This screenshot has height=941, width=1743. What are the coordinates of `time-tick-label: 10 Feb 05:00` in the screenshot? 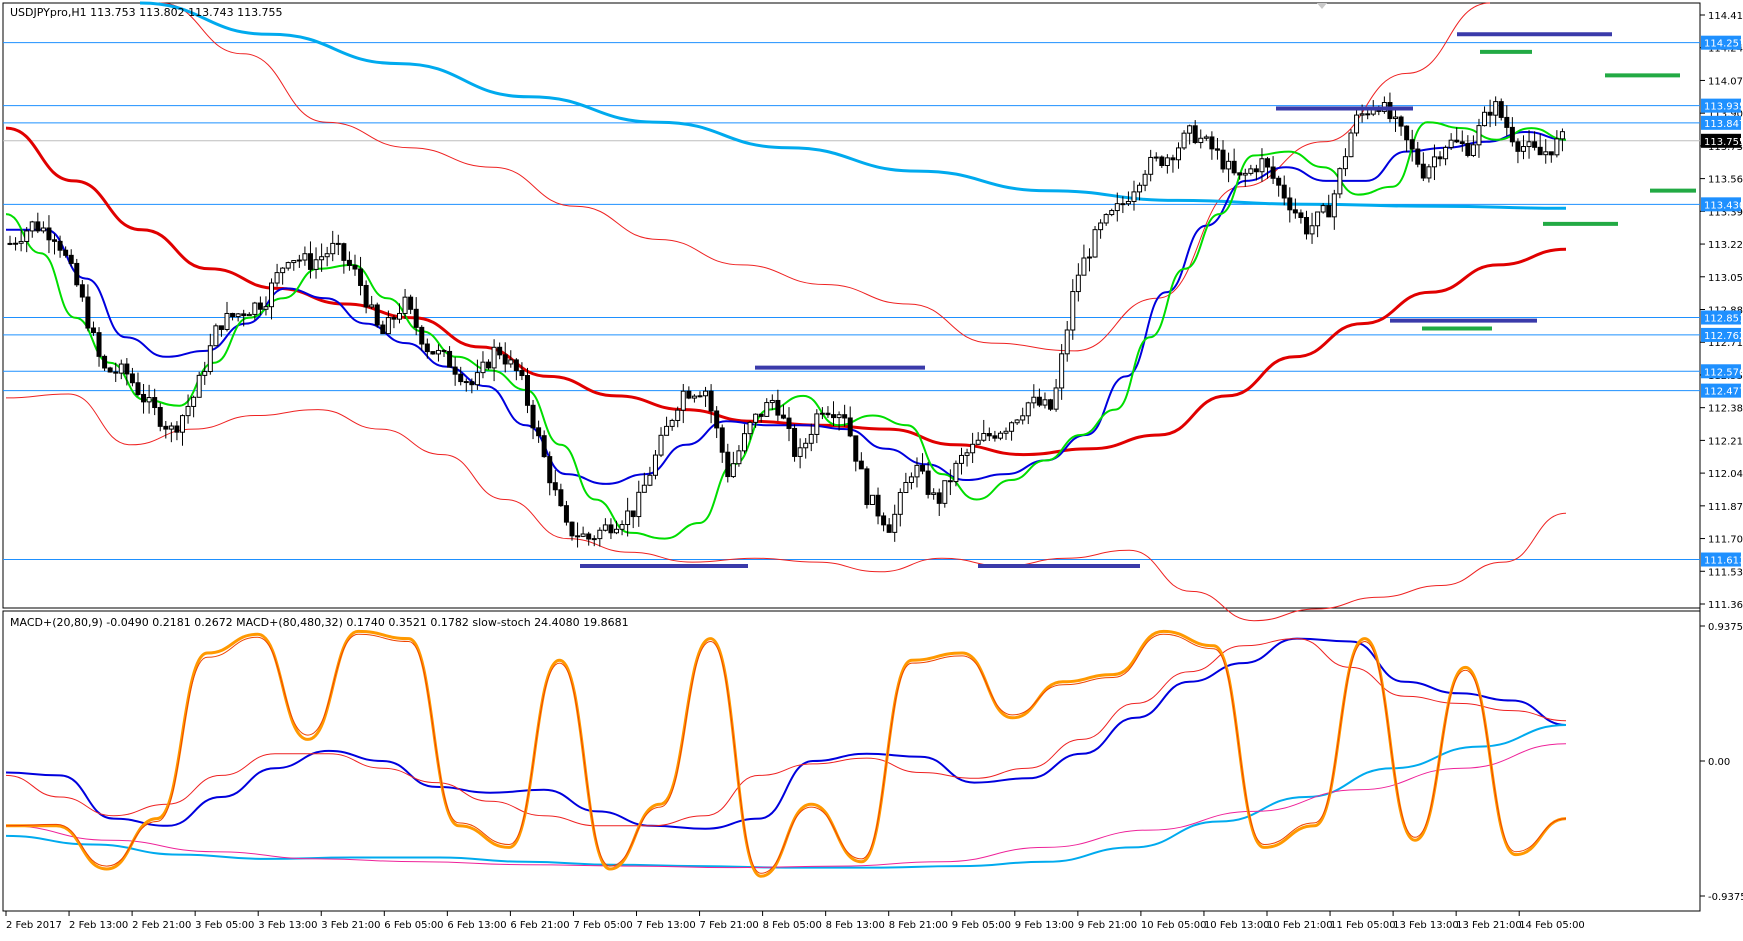 It's located at (1174, 925).